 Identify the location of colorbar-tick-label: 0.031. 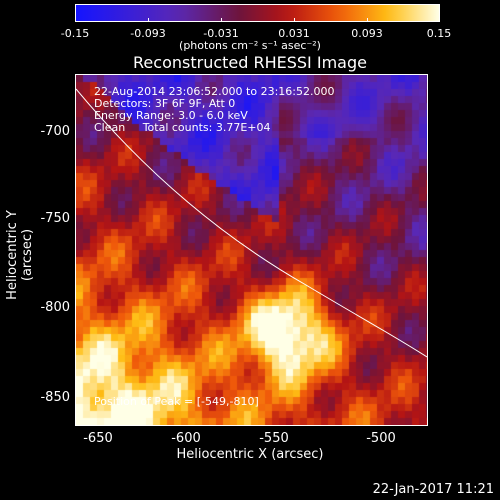
(294, 33).